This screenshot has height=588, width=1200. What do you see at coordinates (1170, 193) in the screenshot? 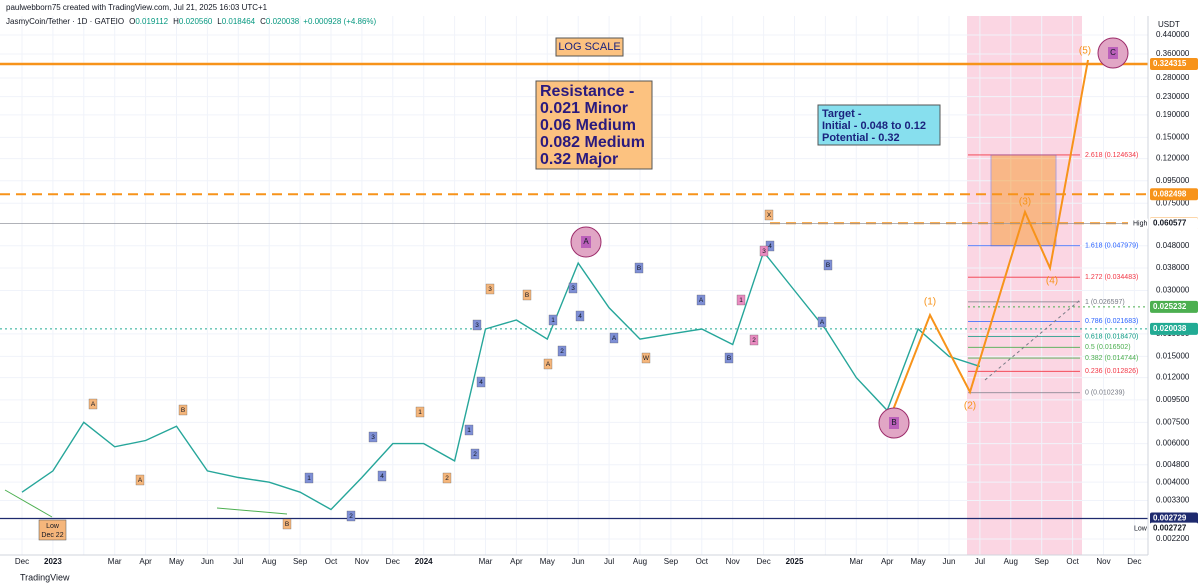
I see `price-tag-label: 0.082498` at bounding box center [1170, 193].